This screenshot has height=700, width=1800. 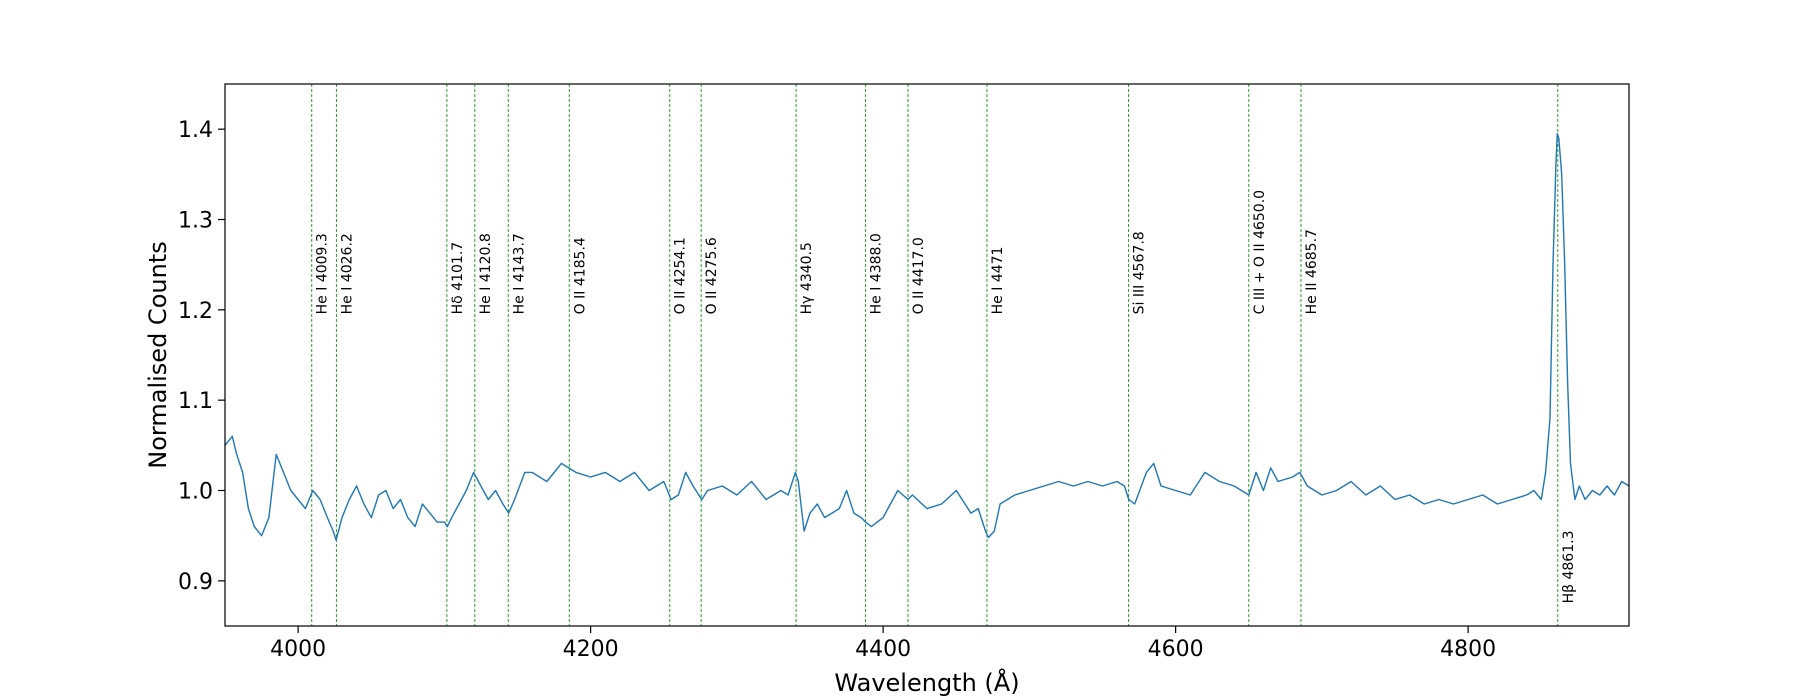 I want to click on x-tick-label: 4400, so click(x=883, y=649).